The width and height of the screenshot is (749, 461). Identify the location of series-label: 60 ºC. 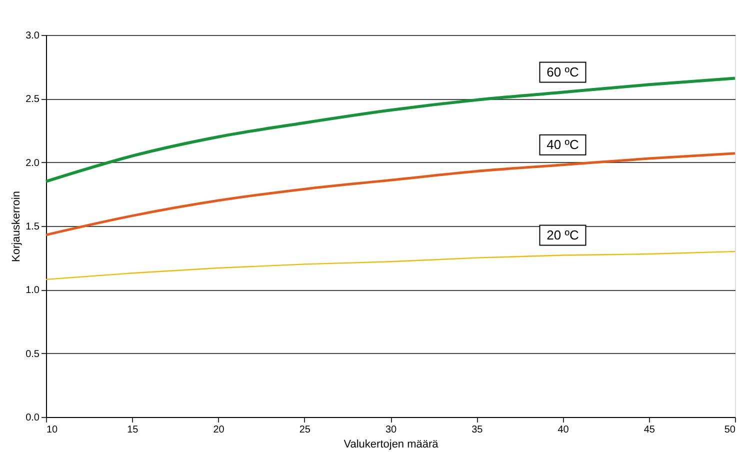
(562, 72).